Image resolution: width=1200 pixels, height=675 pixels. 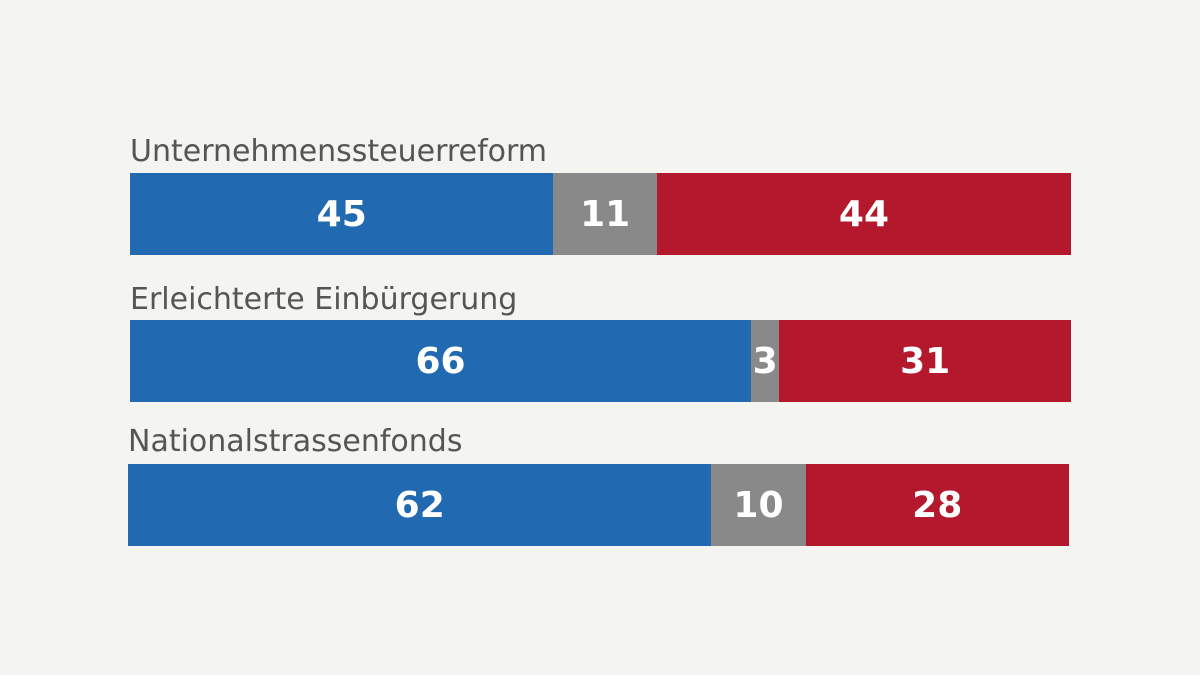 What do you see at coordinates (295, 441) in the screenshot?
I see `row-label: Nationalstrassenfonds` at bounding box center [295, 441].